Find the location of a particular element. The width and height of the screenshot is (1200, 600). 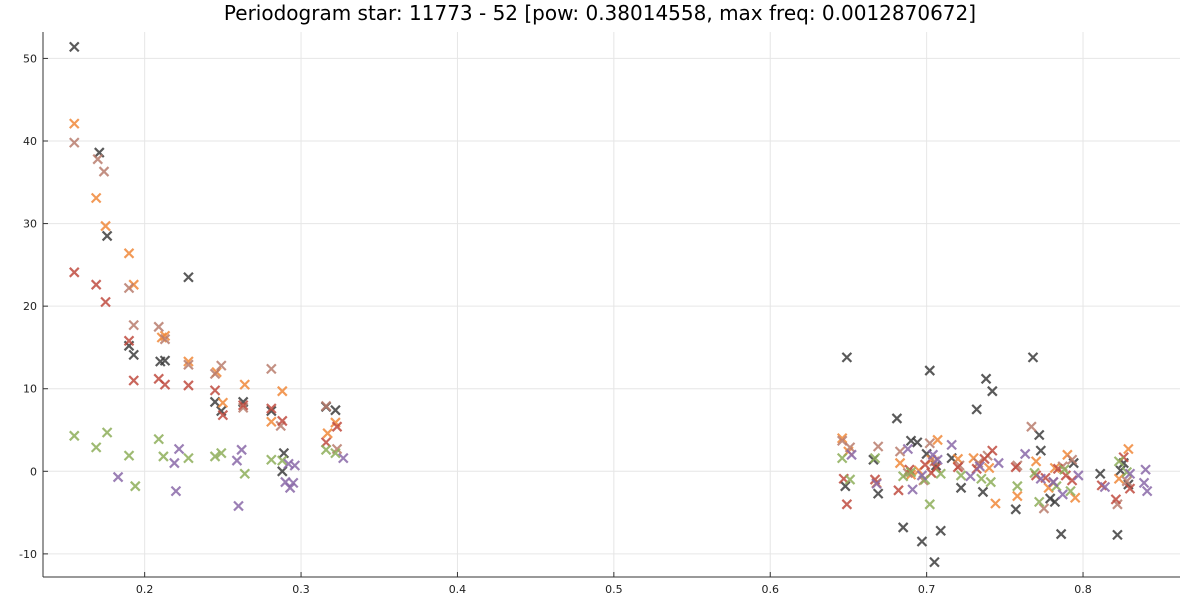

x-tick-label: 0.7 is located at coordinates (927, 589).